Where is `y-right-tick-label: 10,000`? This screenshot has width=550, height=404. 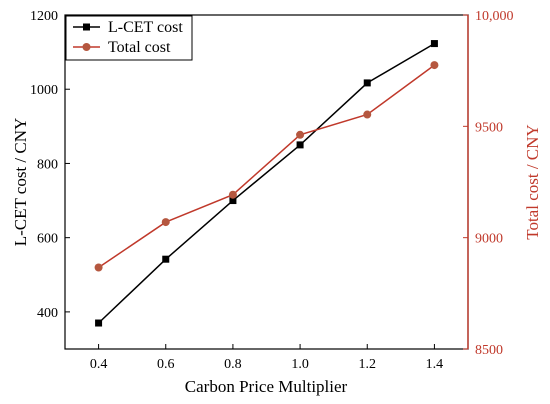
y-right-tick-label: 10,000 is located at coordinates (494, 16).